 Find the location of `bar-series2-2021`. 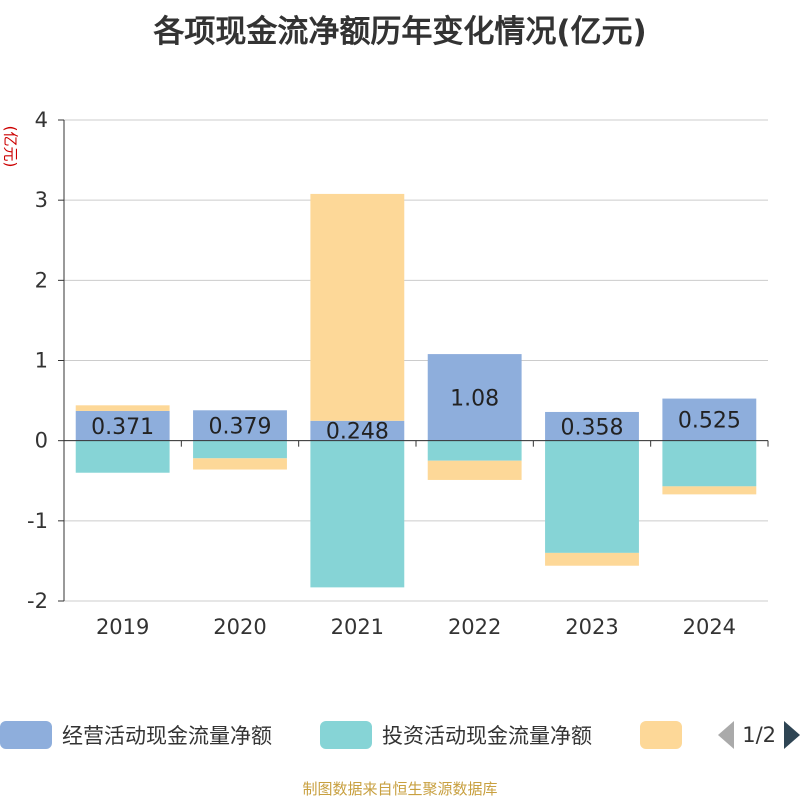

bar-series2-2021 is located at coordinates (357, 307).